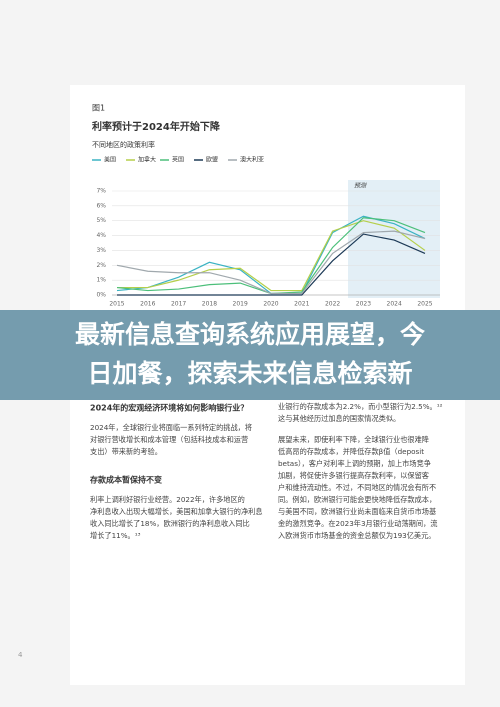 The height and width of the screenshot is (707, 500). Describe the element at coordinates (178, 160) in the screenshot. I see `legend-label: 英国` at that location.